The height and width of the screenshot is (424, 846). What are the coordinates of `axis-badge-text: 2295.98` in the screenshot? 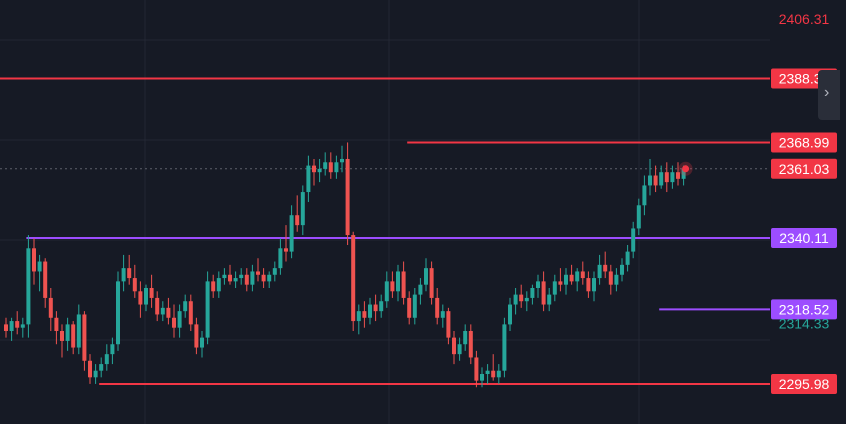 It's located at (804, 384).